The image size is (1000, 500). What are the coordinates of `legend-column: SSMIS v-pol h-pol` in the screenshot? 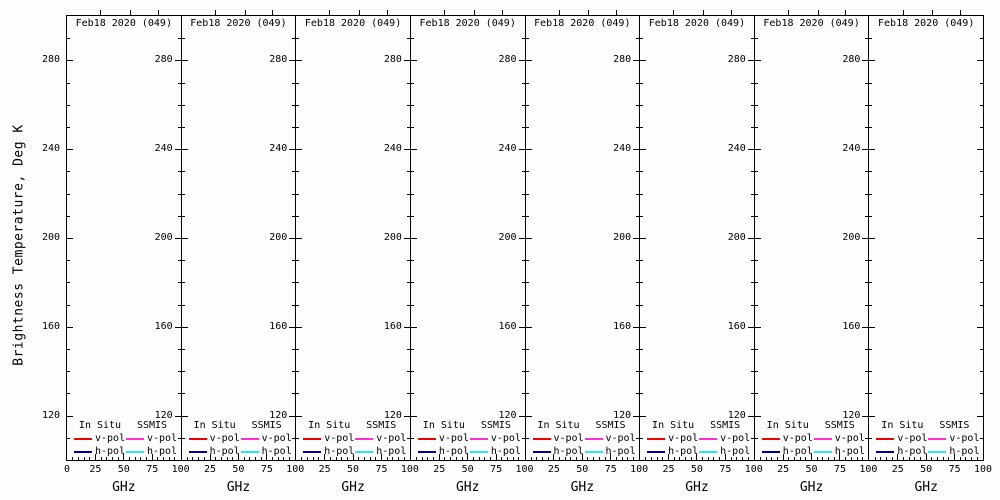 It's located at (725, 438).